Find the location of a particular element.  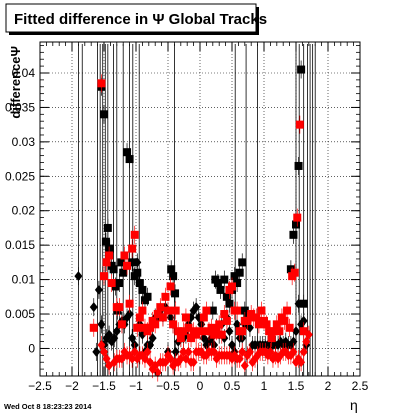

title-shadow-right is located at coordinates (257, 21).